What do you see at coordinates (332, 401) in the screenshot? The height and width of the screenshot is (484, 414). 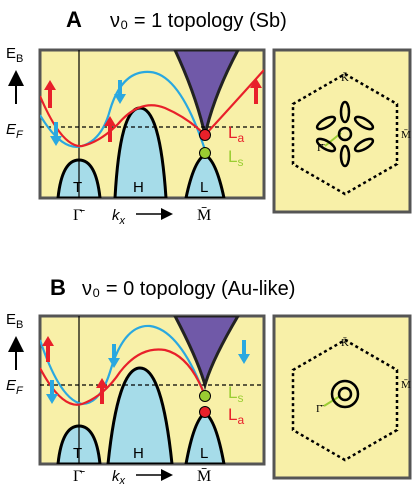 I see `gamma-pointer` at bounding box center [332, 401].